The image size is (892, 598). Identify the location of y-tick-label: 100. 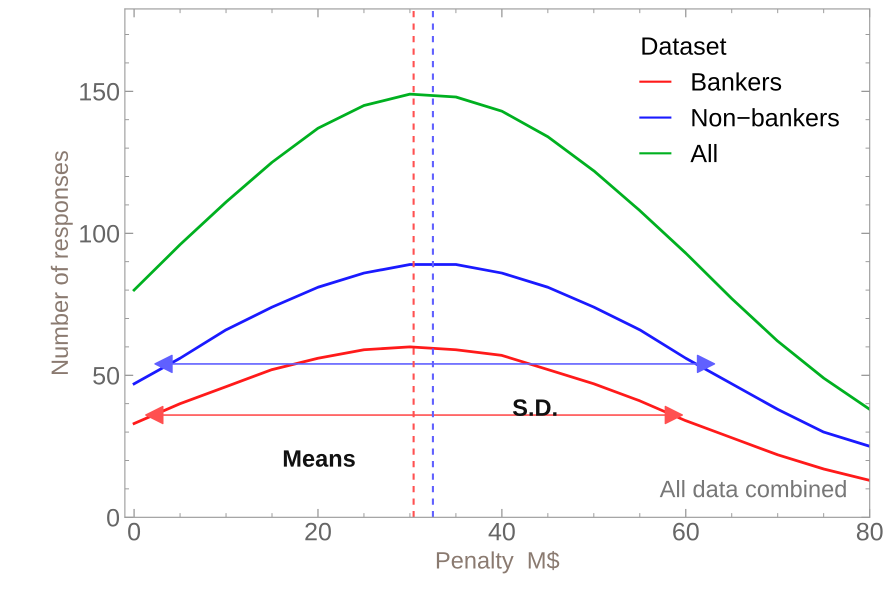
(100, 233).